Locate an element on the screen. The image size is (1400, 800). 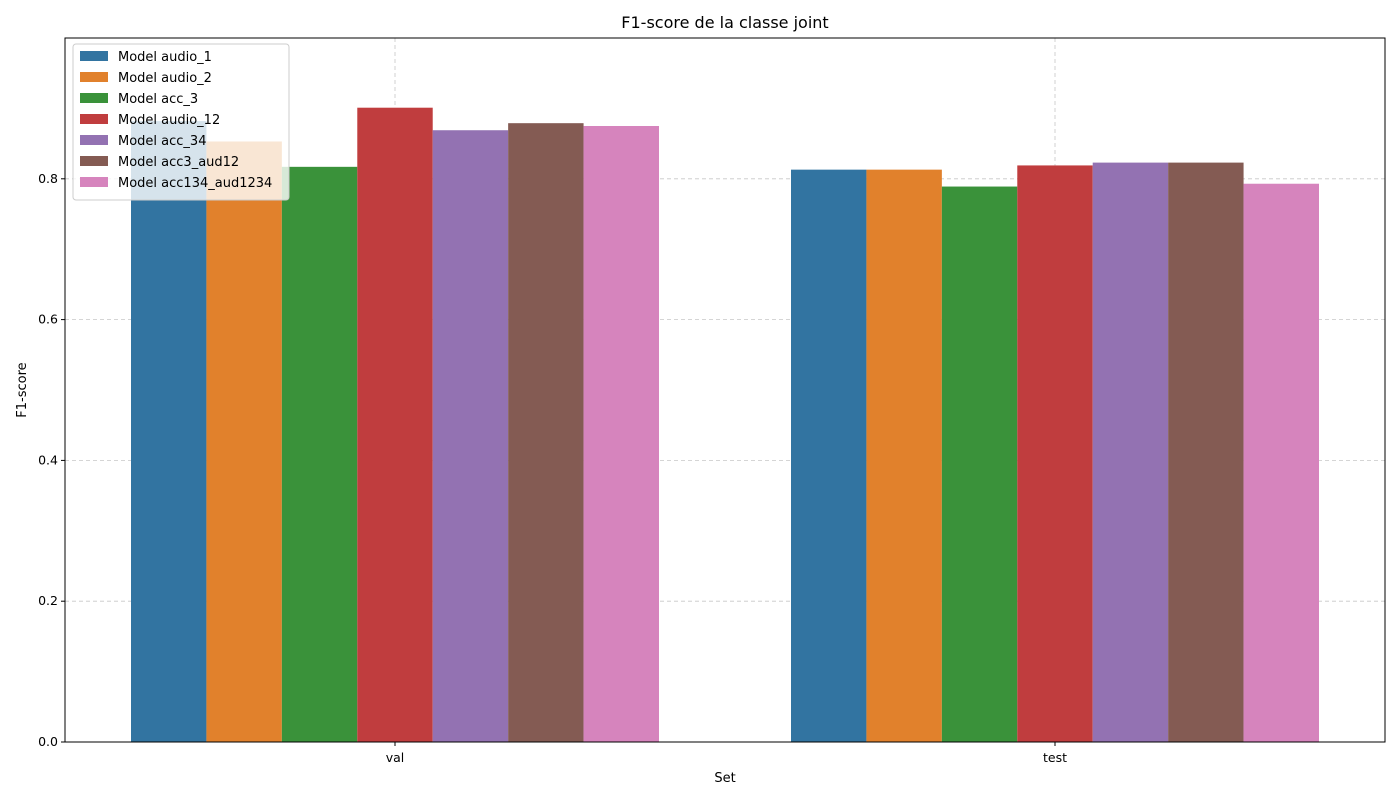
legend-label: Model acc_34 is located at coordinates (162, 141).